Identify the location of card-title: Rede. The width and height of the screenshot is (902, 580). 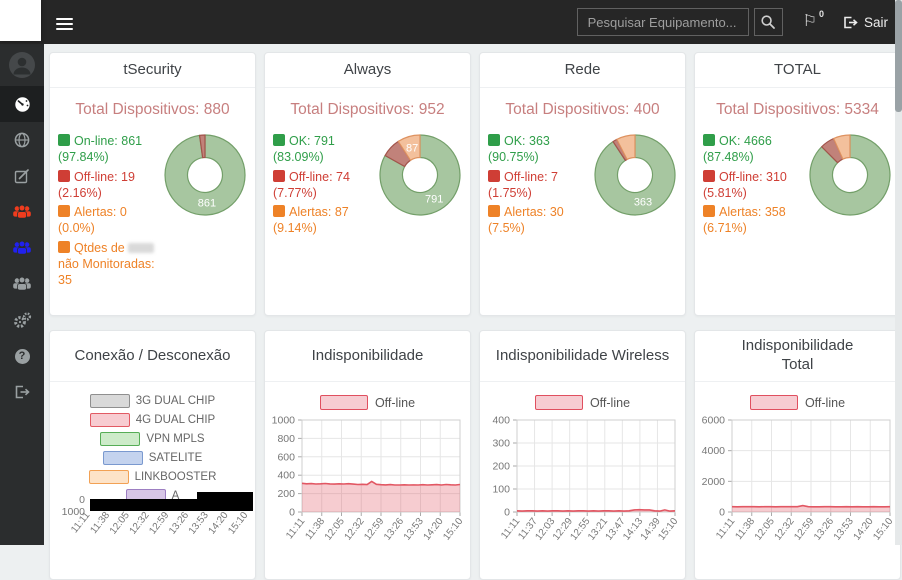
(582, 69).